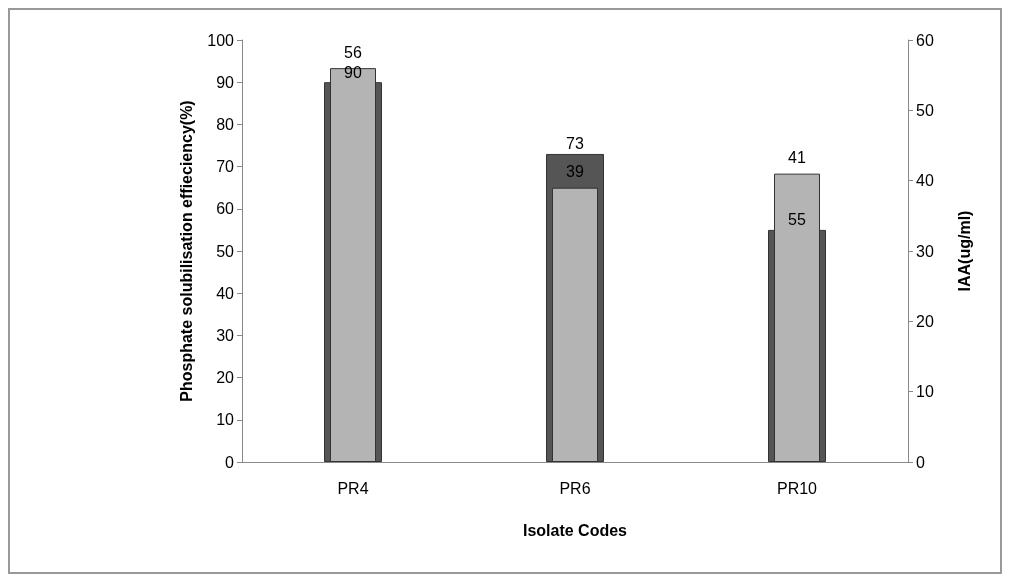 The height and width of the screenshot is (586, 1014). What do you see at coordinates (575, 144) in the screenshot?
I see `data-label: 73` at bounding box center [575, 144].